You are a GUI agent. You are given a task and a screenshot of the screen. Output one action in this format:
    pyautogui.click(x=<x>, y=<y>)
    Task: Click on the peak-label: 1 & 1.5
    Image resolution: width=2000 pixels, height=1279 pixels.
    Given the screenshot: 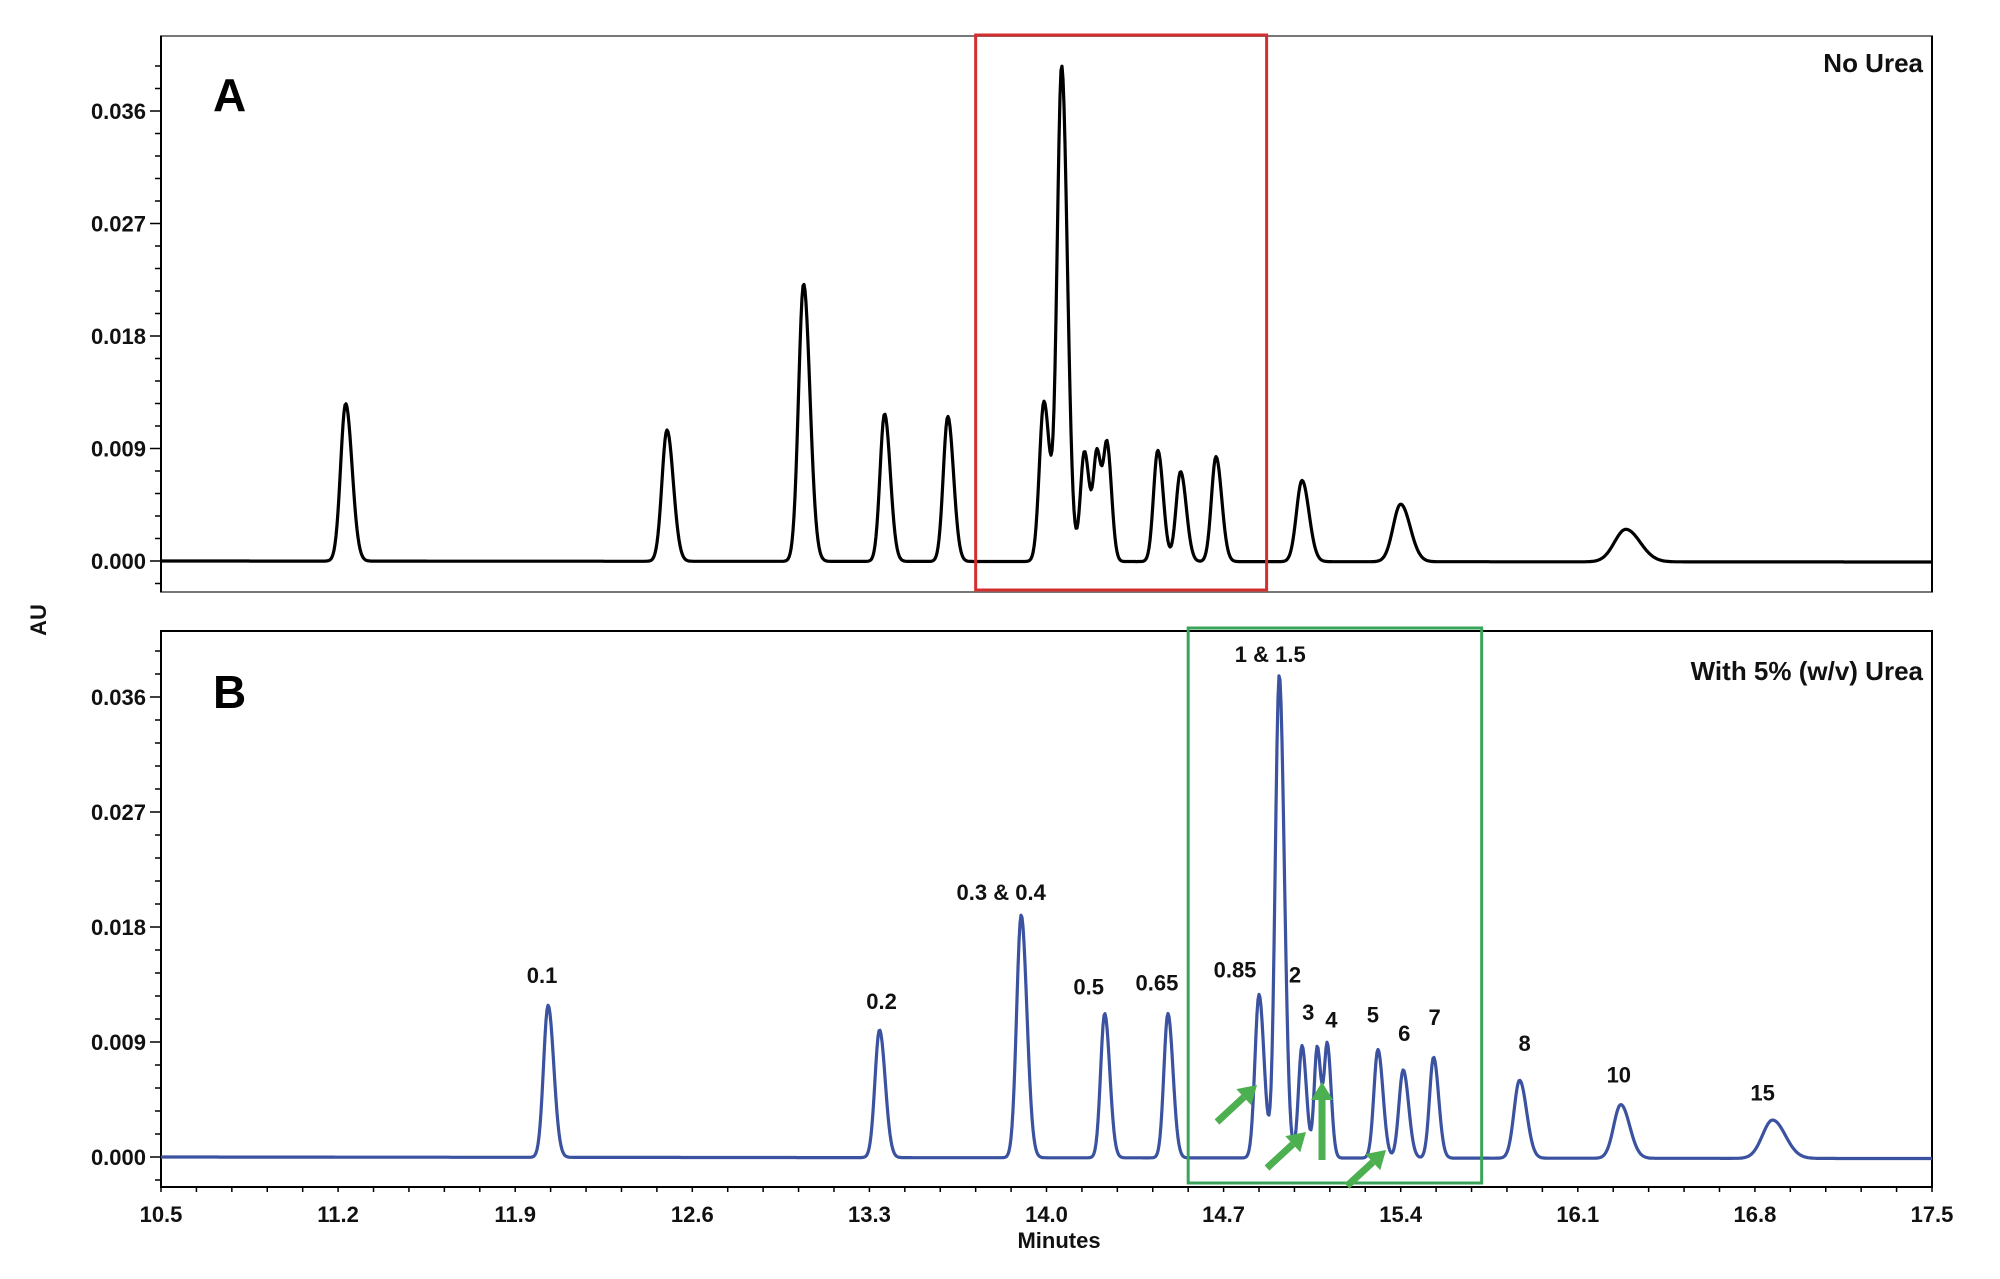 What is the action you would take?
    pyautogui.click(x=1270, y=654)
    